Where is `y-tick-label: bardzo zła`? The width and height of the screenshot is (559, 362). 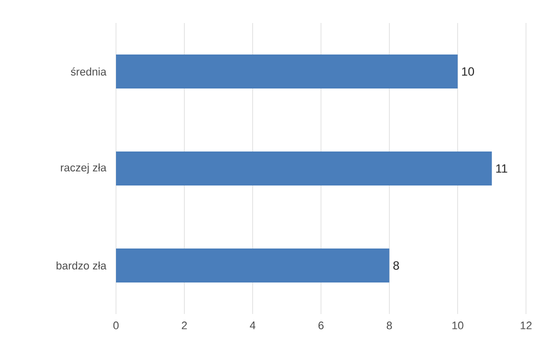 y-tick-label: bardzo zła is located at coordinates (81, 265).